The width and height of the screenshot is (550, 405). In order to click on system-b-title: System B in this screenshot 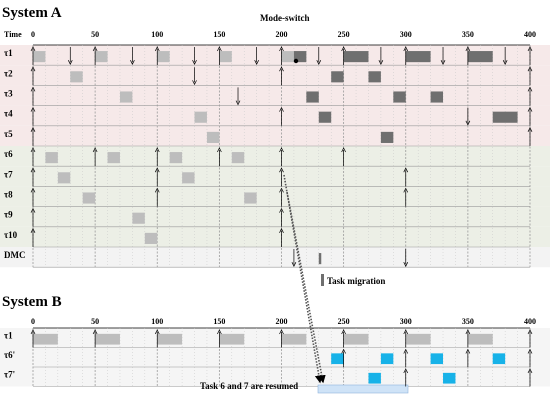, I will do `click(32, 302)`.